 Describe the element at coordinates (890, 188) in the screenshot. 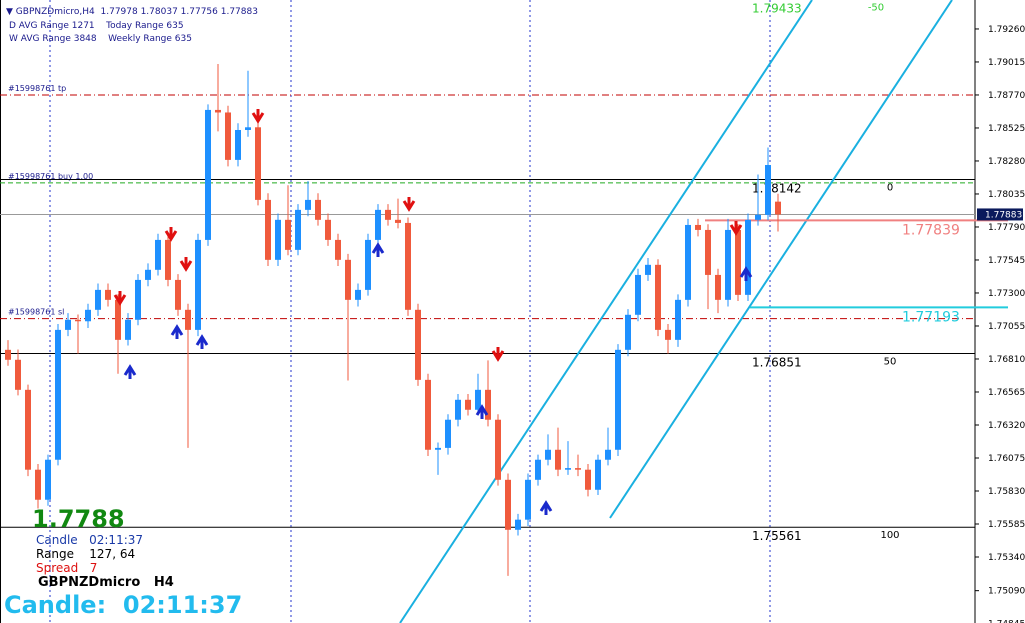

I see `fib-percent: 0` at that location.